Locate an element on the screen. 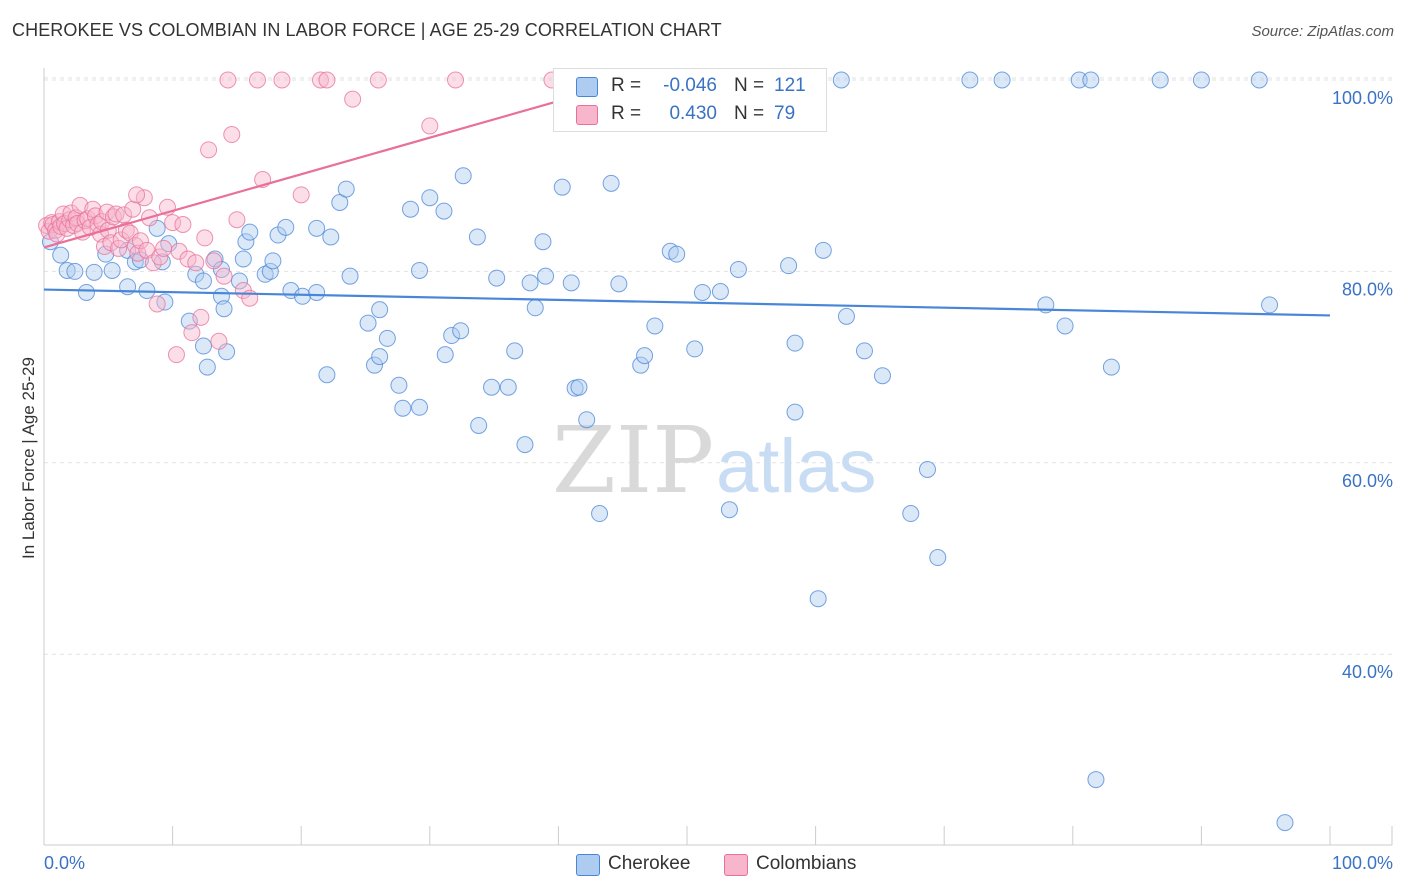 This screenshot has height=892, width=1406. r-value: -0.046 is located at coordinates (690, 85).